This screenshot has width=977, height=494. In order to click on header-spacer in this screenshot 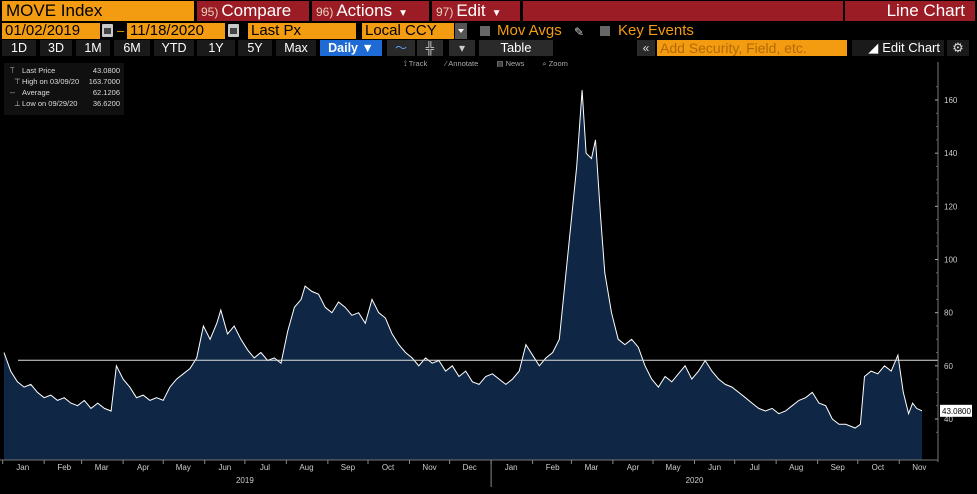, I will do `click(683, 11)`.